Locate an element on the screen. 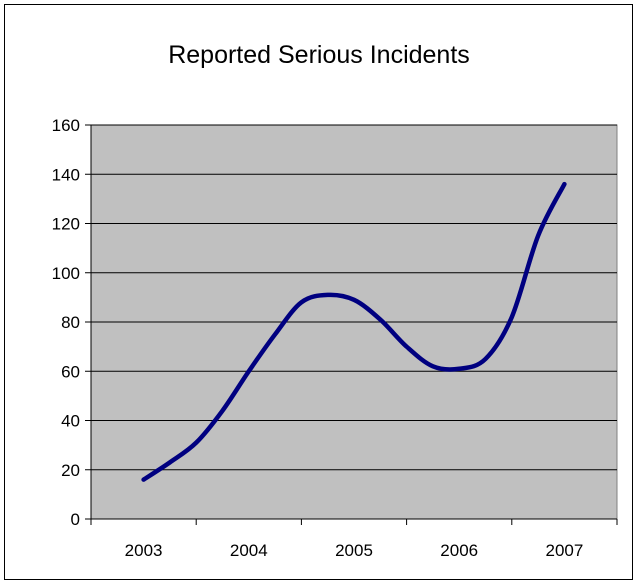 The width and height of the screenshot is (639, 584). chart-title: Reported Serious Incidents is located at coordinates (319, 55).